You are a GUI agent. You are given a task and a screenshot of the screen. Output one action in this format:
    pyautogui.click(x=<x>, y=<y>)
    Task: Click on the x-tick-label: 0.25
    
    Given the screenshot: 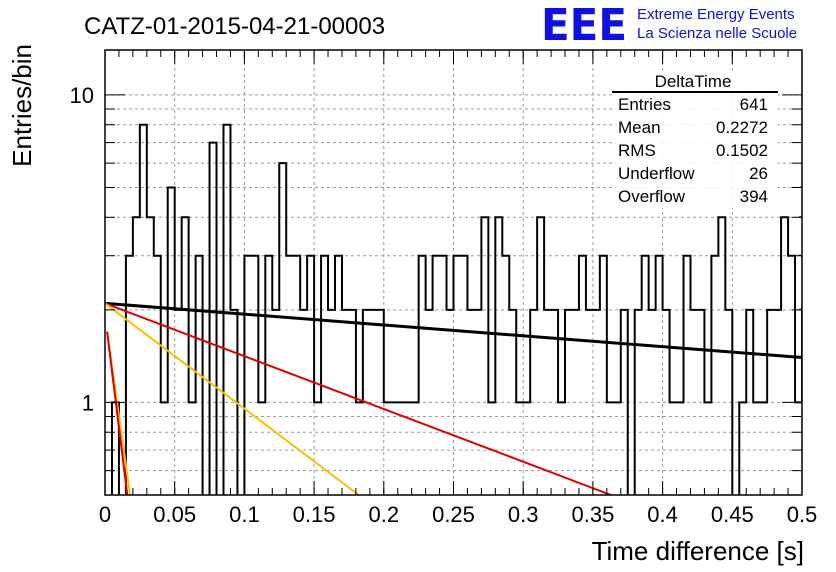 What is the action you would take?
    pyautogui.click(x=453, y=514)
    